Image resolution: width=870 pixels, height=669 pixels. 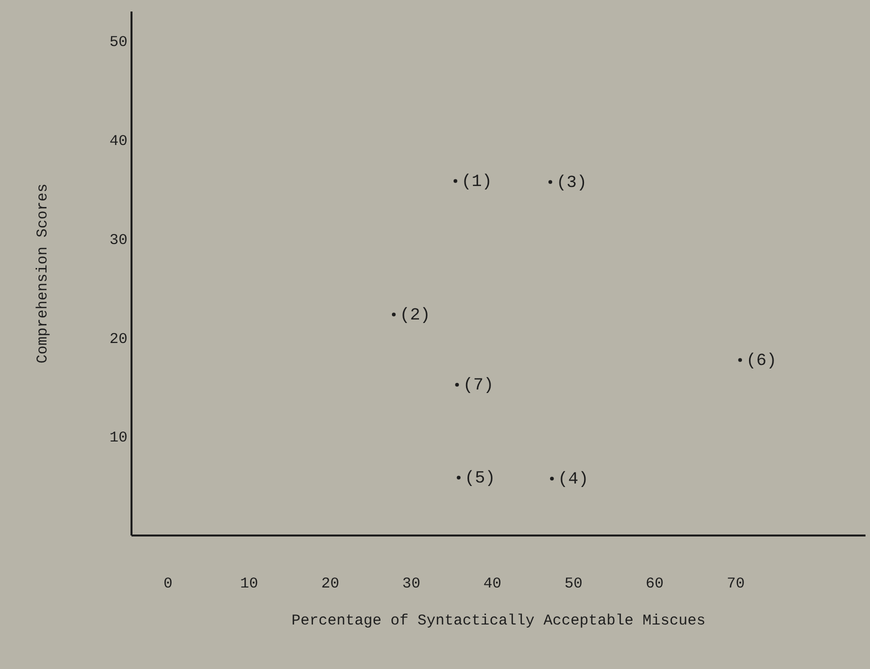 What do you see at coordinates (492, 584) in the screenshot?
I see `x-tick-label: 40` at bounding box center [492, 584].